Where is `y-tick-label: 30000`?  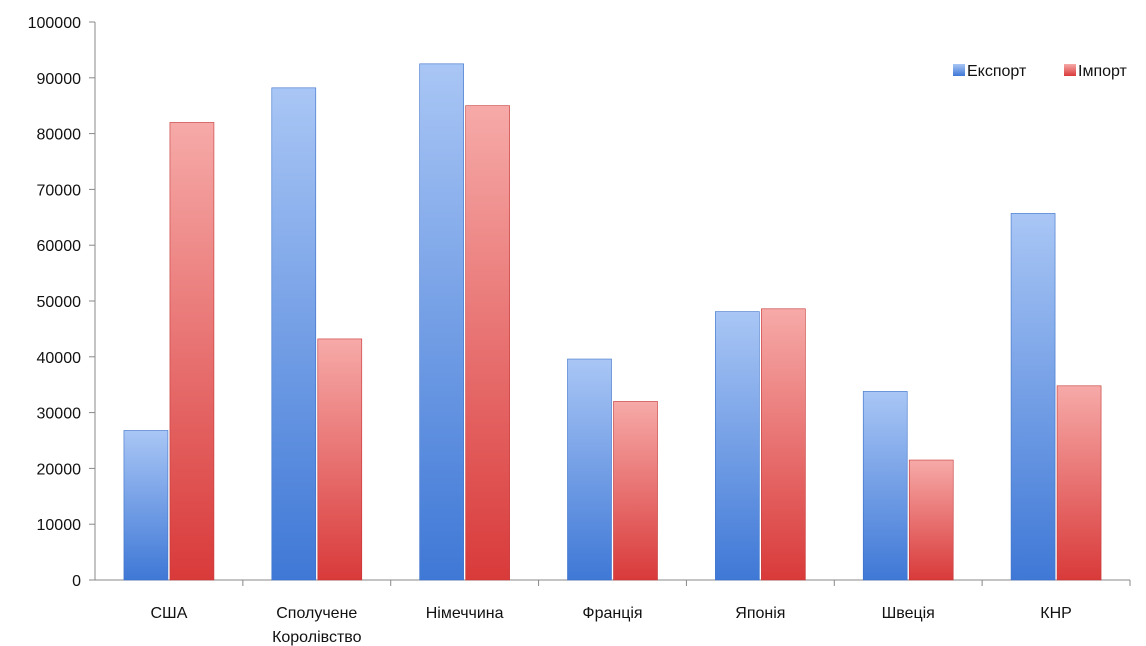
y-tick-label: 30000 is located at coordinates (59, 414).